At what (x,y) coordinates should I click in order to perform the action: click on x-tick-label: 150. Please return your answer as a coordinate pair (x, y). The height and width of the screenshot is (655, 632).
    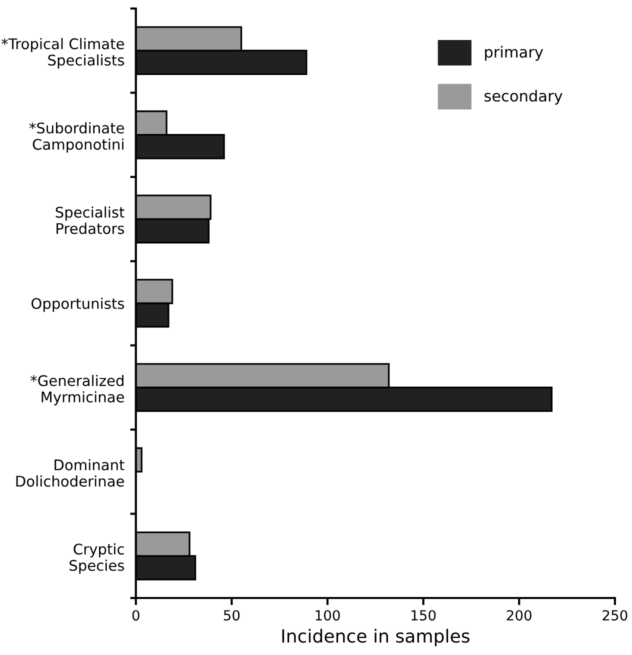
    Looking at the image, I should click on (424, 615).